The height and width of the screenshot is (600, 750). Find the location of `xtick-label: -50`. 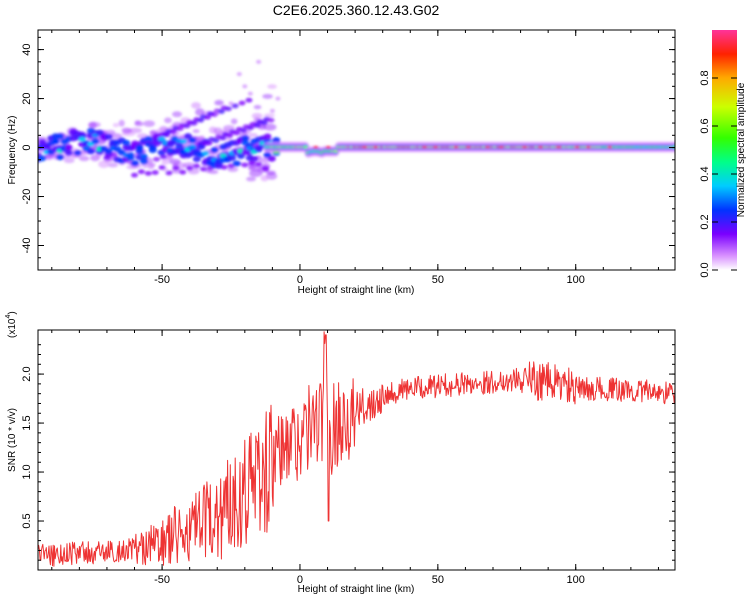

xtick-label: -50 is located at coordinates (162, 580).